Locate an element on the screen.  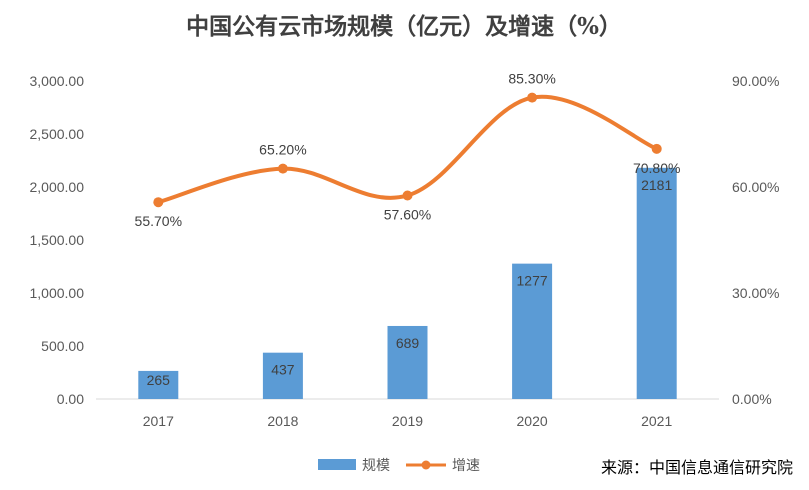
right-tick-label: 30.00% is located at coordinates (755, 293).